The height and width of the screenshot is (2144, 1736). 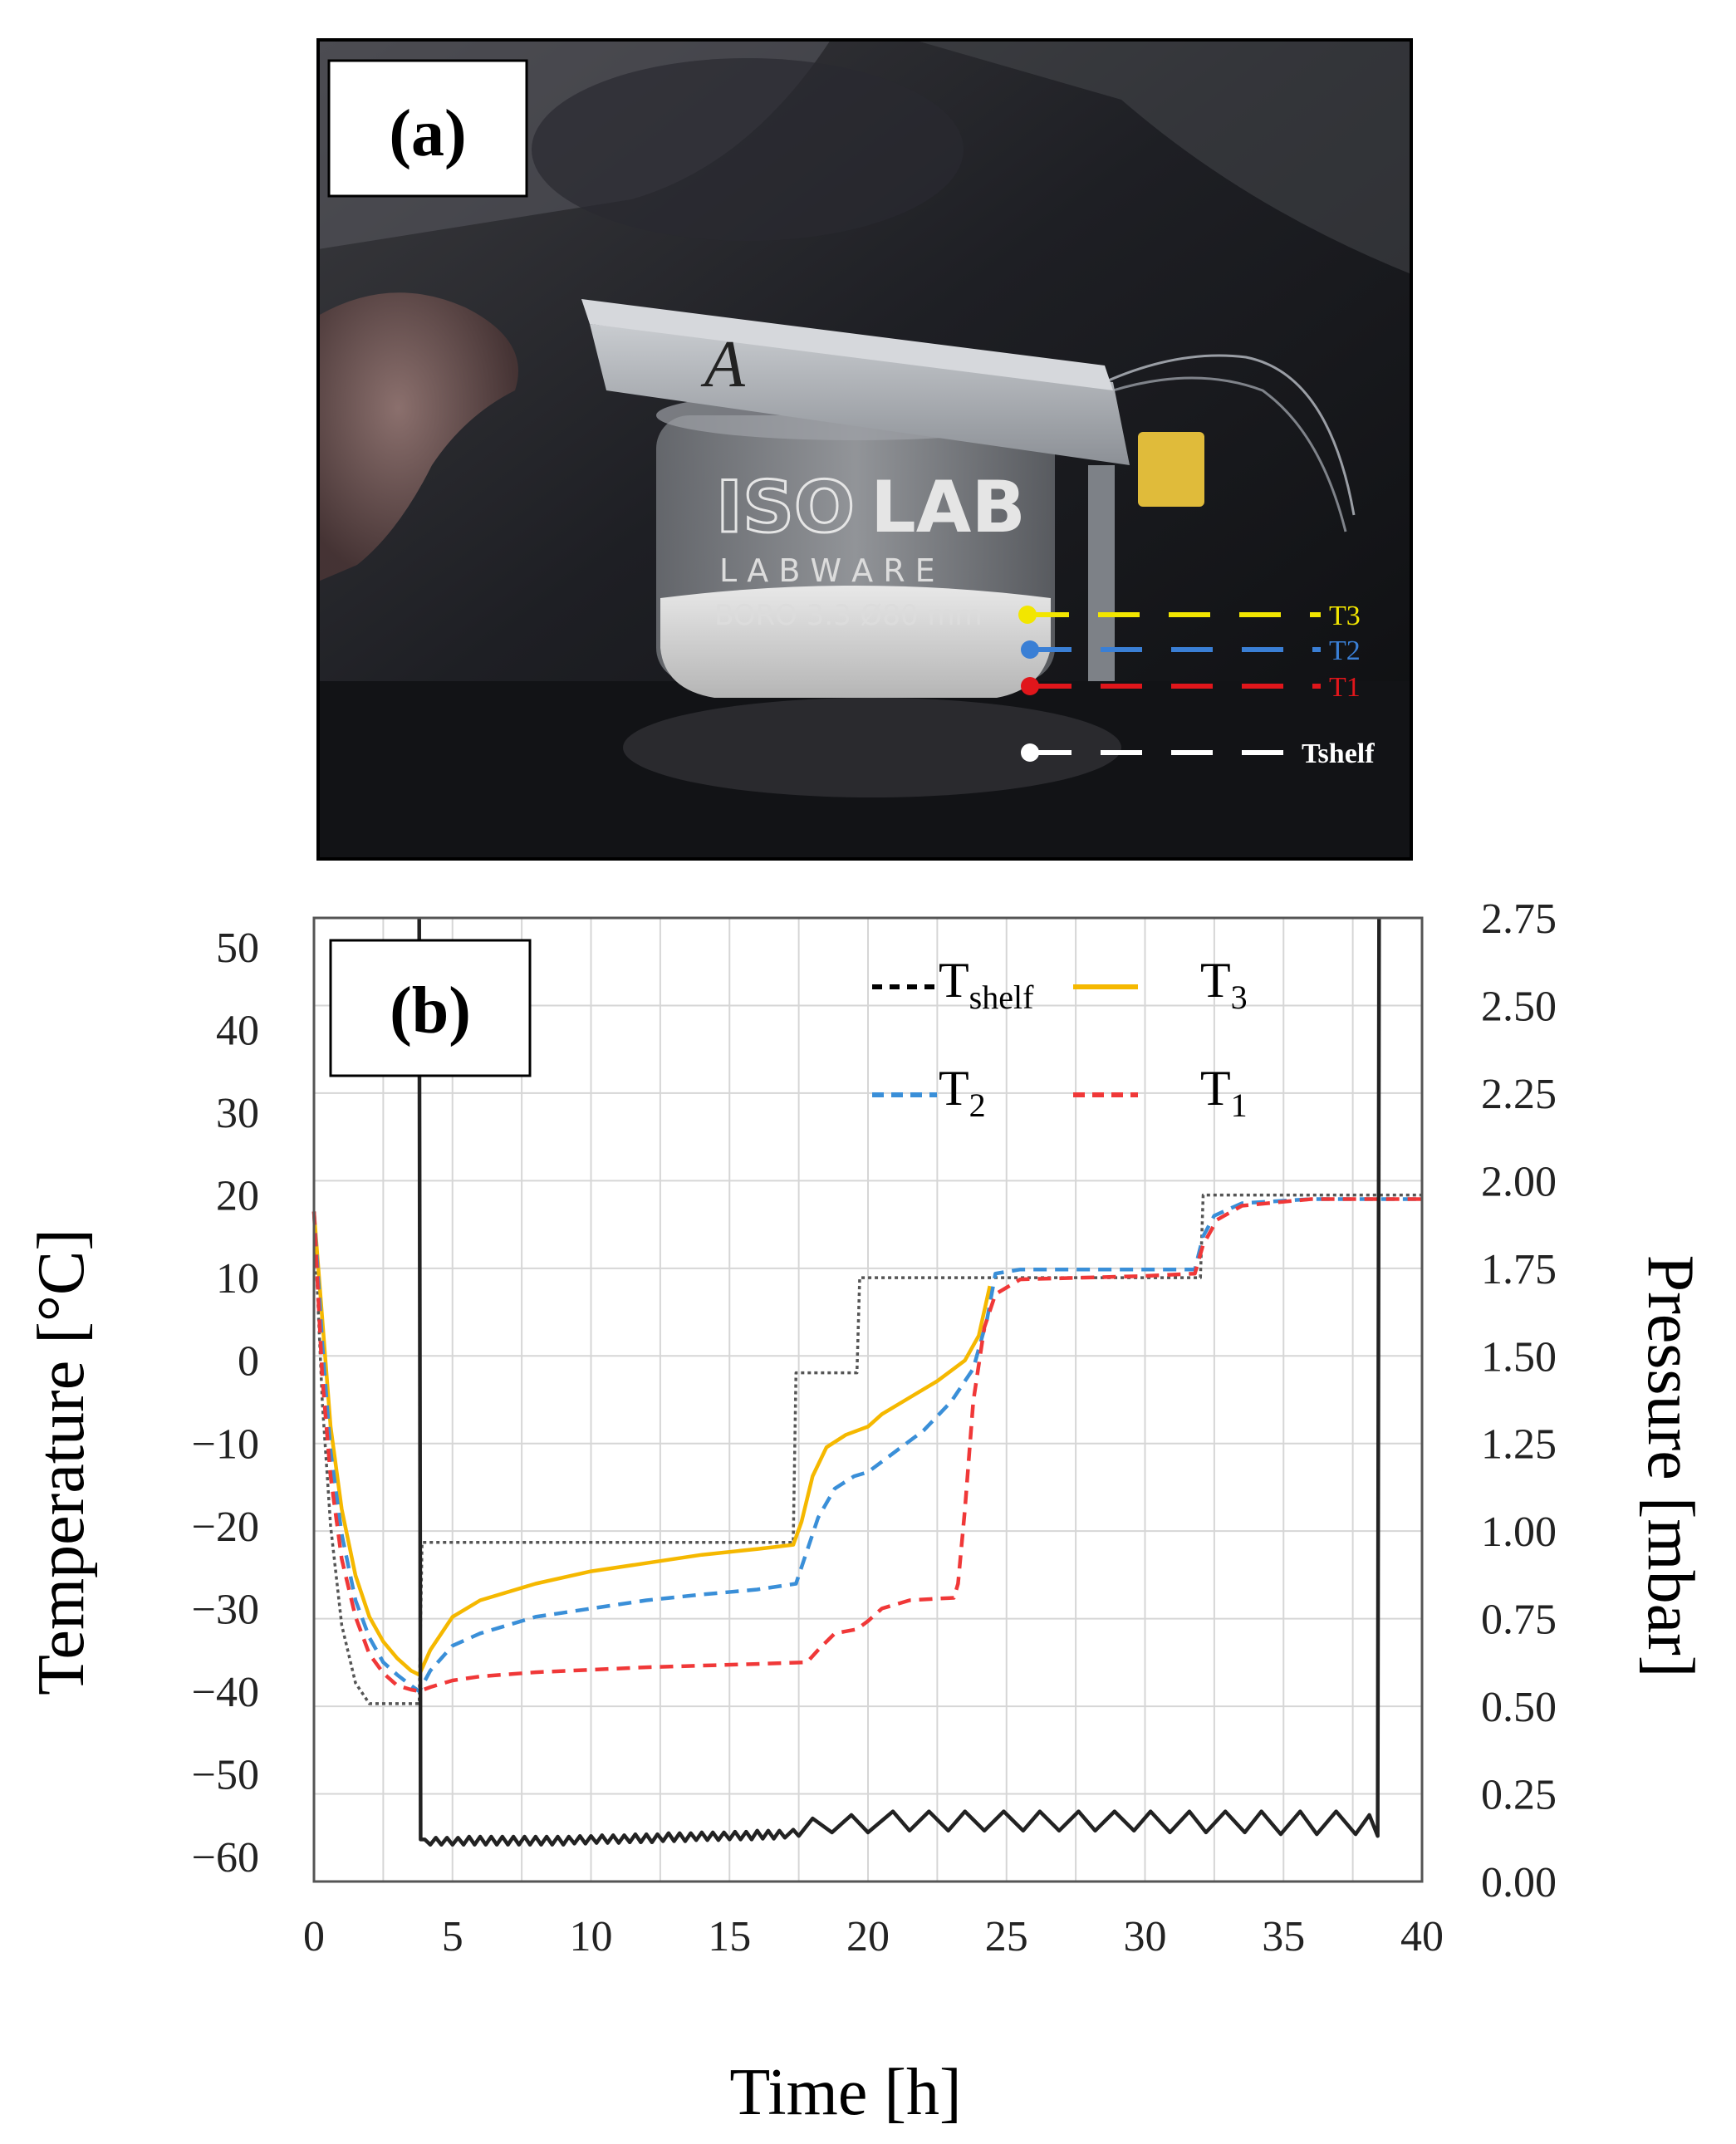 I want to click on x-tick-label: 35, so click(x=1283, y=1936).